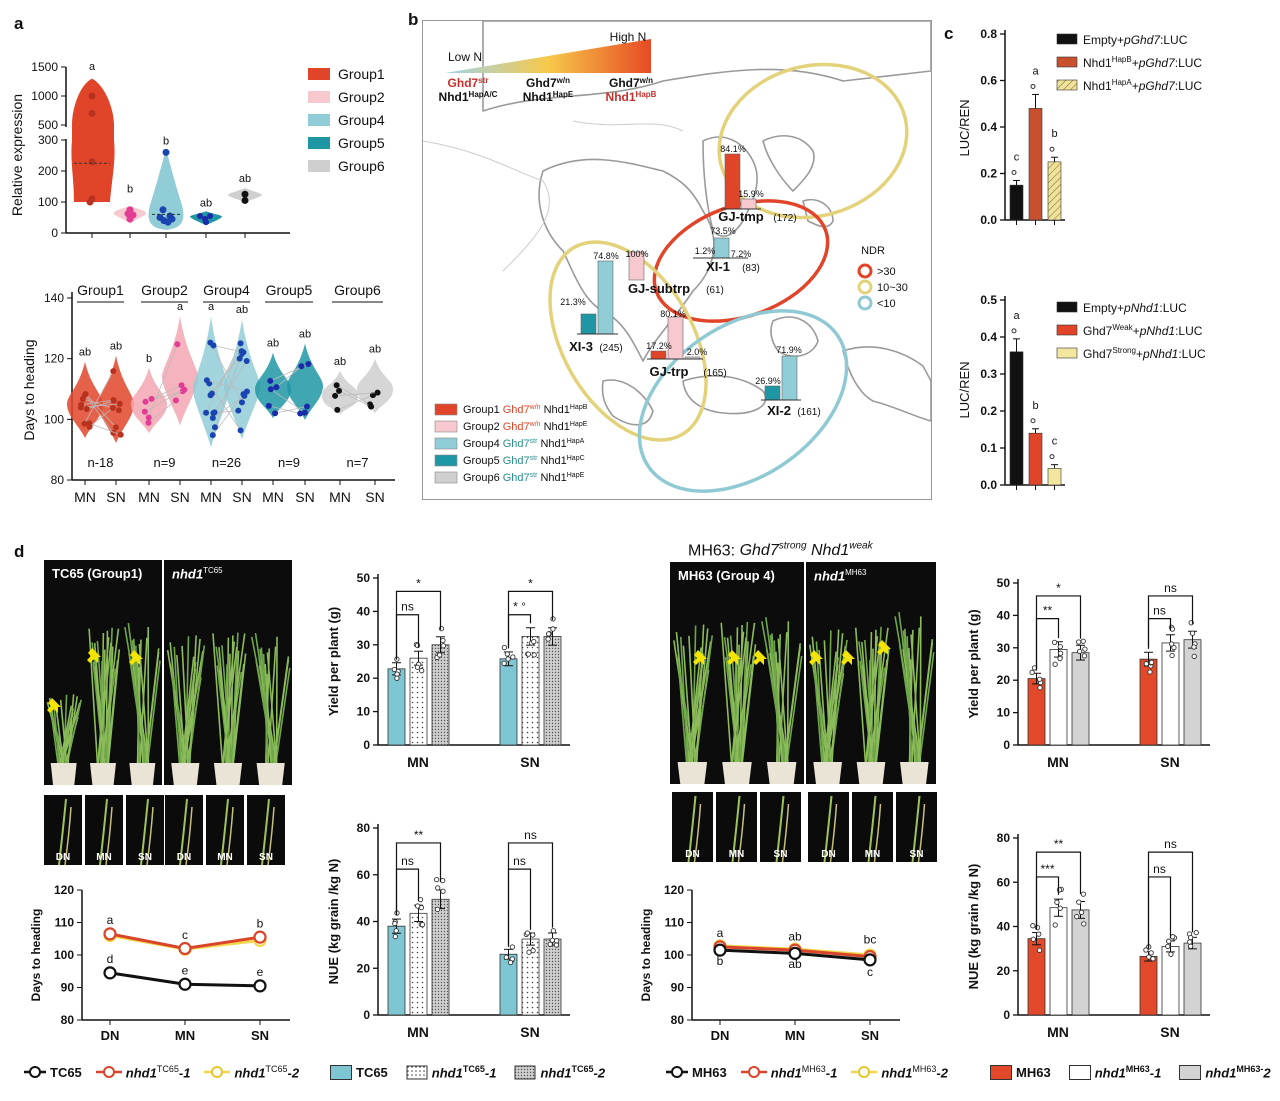 The height and width of the screenshot is (1101, 1280). I want to click on violin-group1, so click(93, 140).